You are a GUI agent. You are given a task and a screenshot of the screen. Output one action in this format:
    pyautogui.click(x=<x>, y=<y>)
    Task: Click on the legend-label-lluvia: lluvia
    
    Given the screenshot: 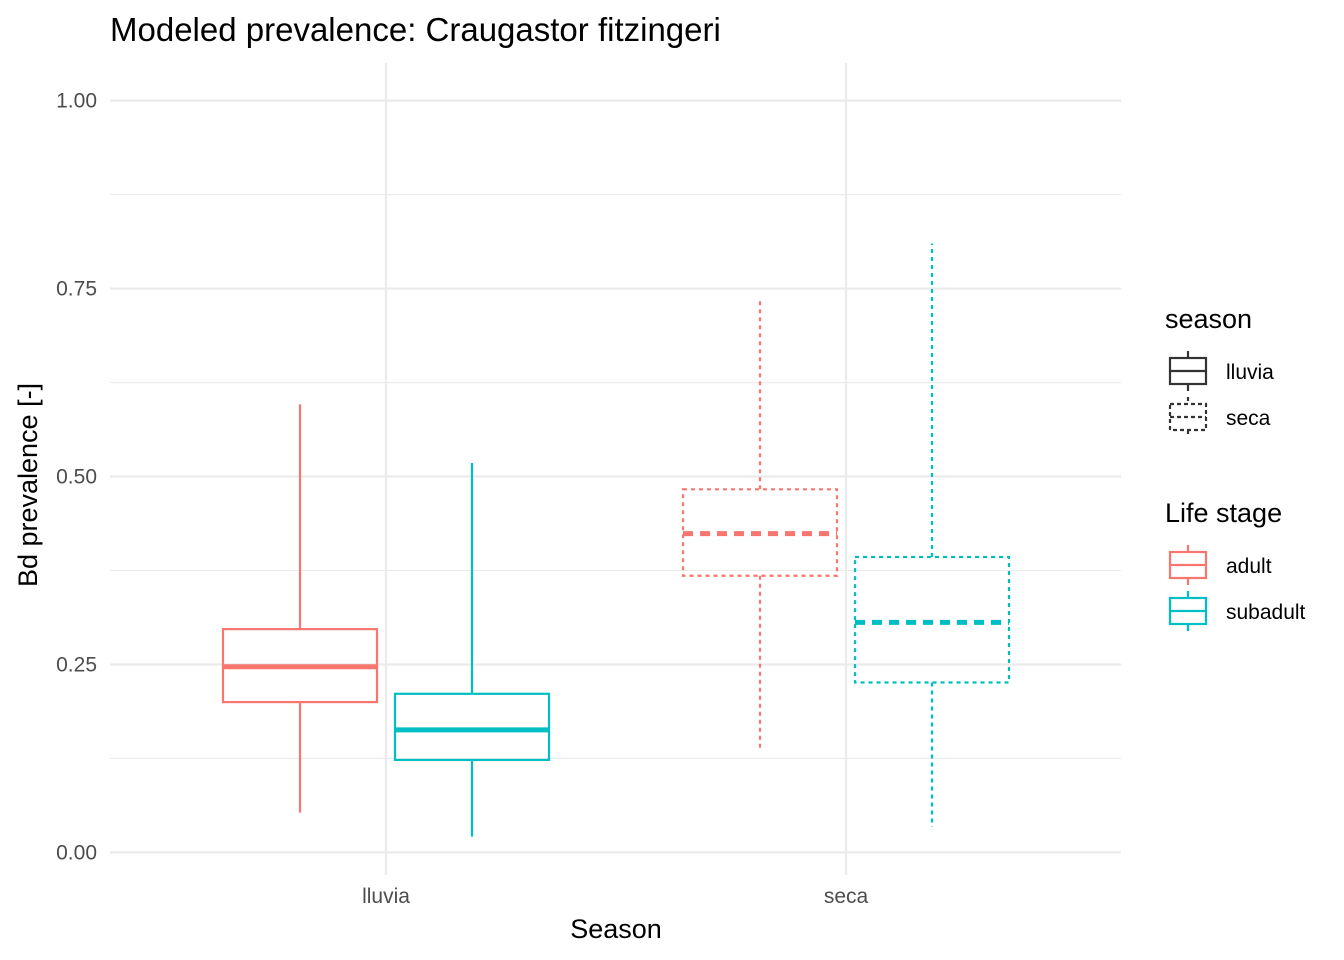 What is the action you would take?
    pyautogui.click(x=1250, y=372)
    